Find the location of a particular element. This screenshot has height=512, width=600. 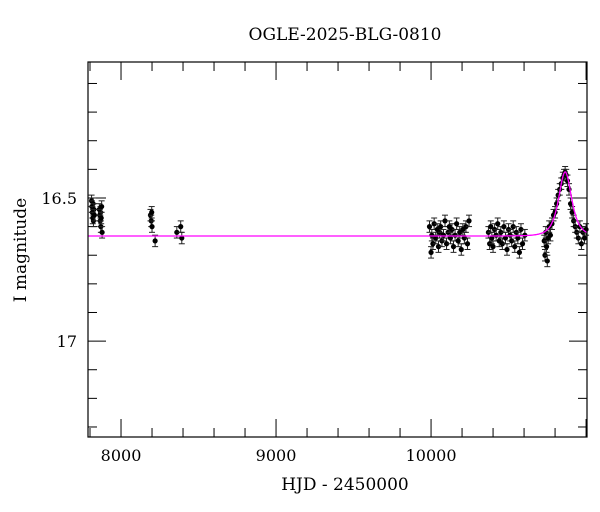

x-tick-label: 9000 is located at coordinates (276, 455).